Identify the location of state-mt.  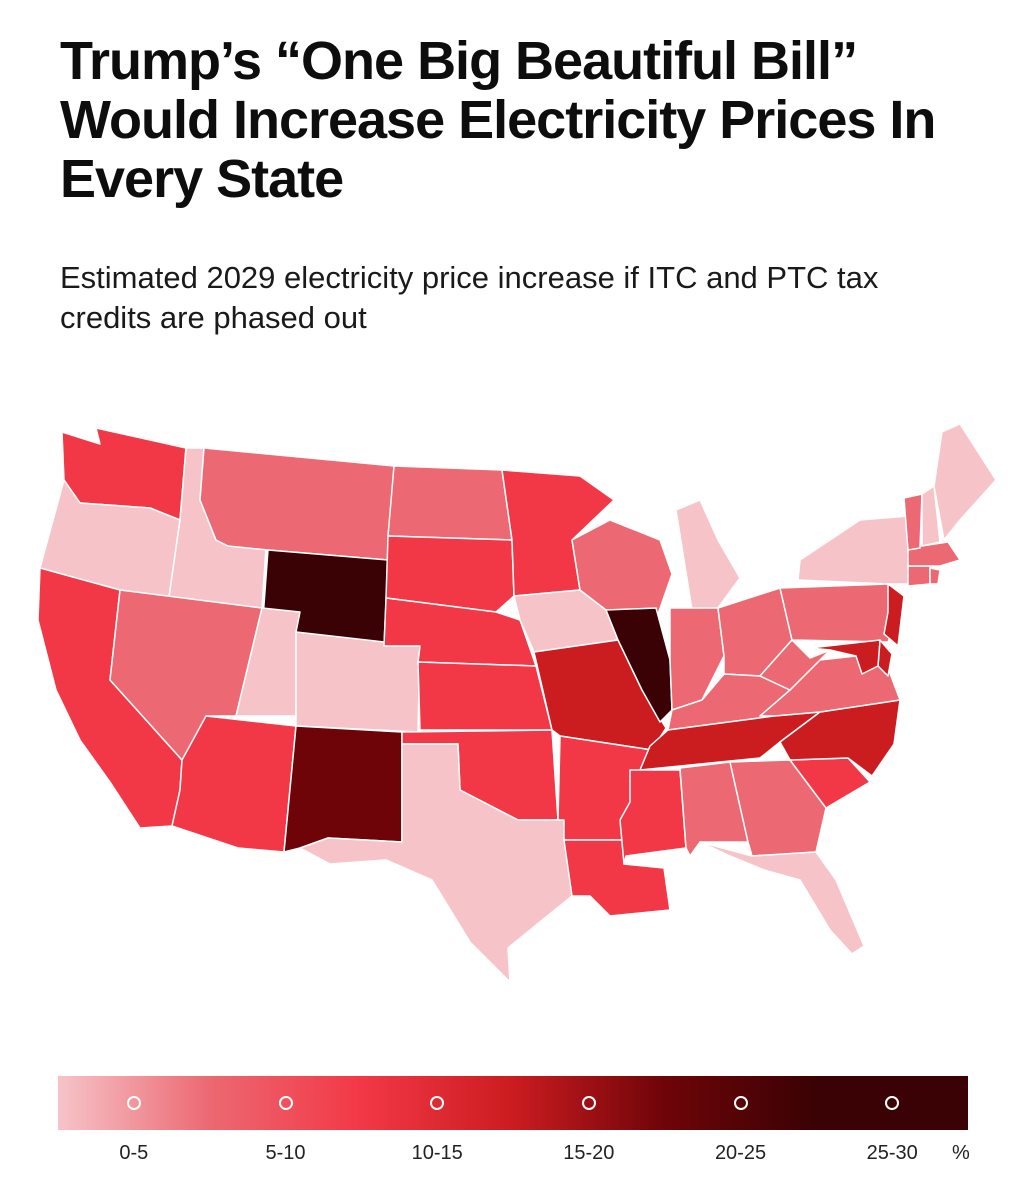
(297, 504).